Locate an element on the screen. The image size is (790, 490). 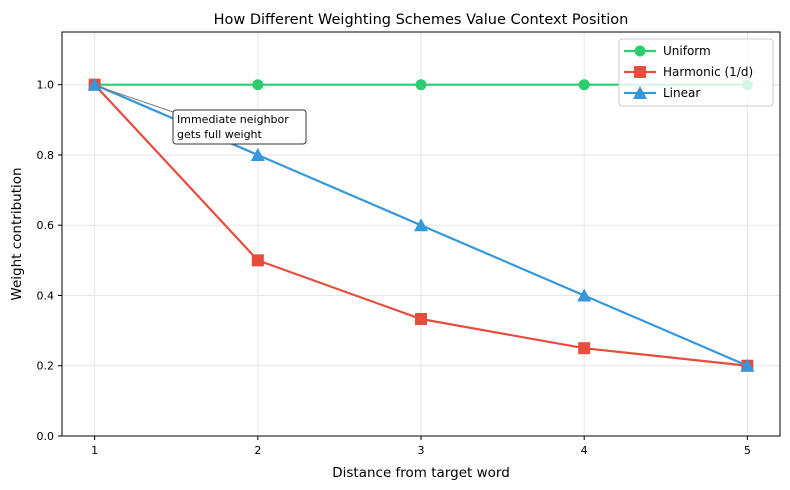
x-tick-label: 3 is located at coordinates (421, 450).